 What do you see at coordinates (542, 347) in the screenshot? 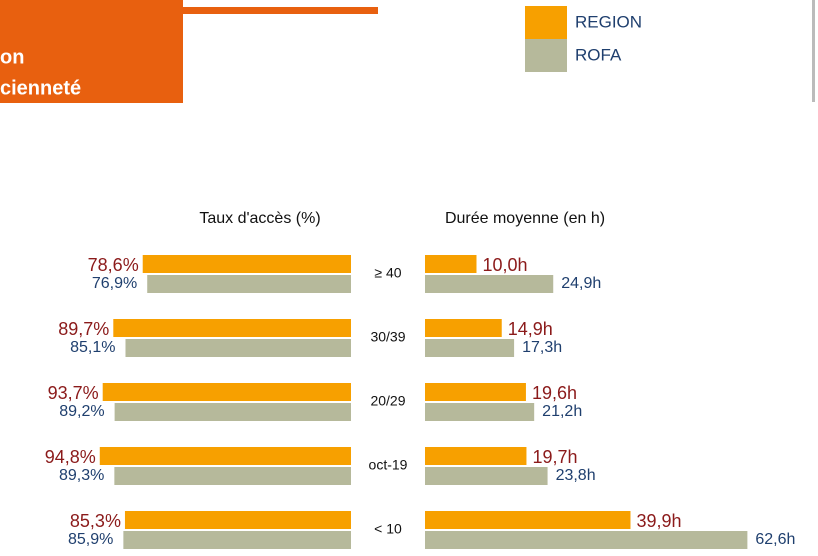
I see `value-label: 17,3h` at bounding box center [542, 347].